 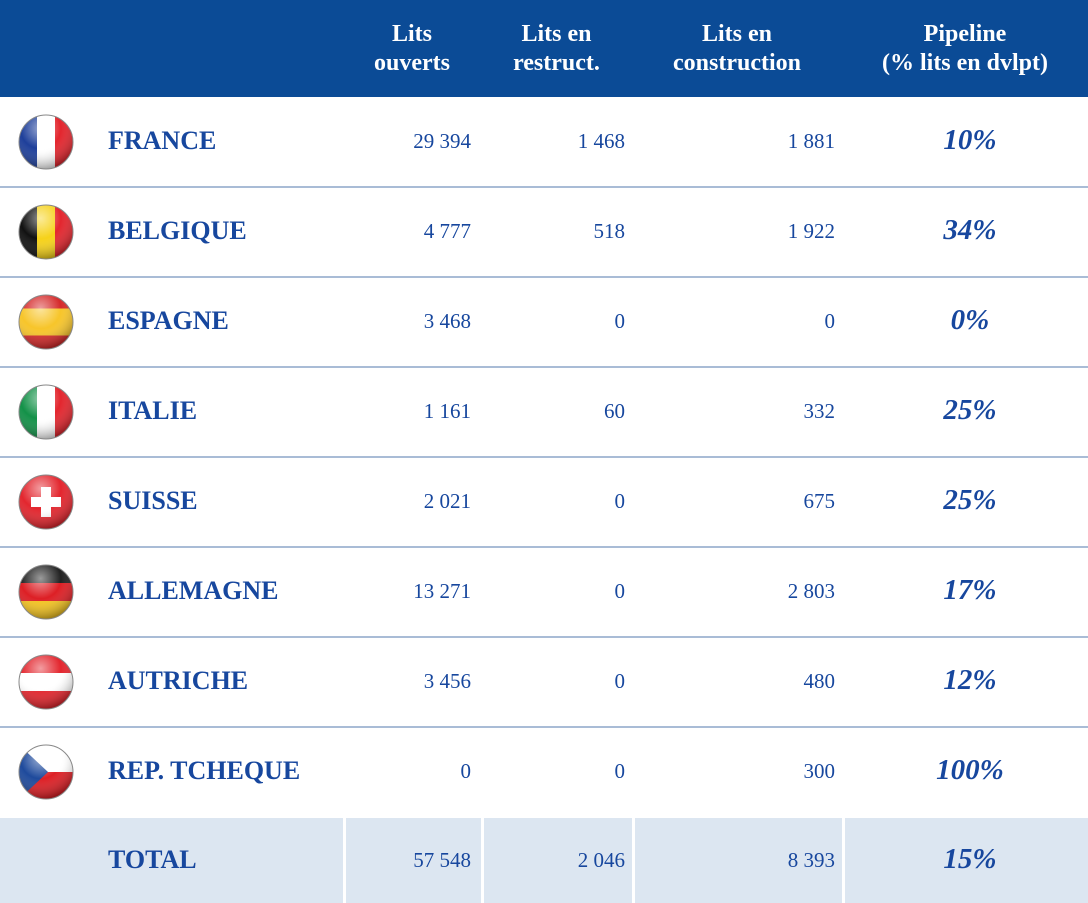 I want to click on header-line: Lits, so click(x=411, y=34).